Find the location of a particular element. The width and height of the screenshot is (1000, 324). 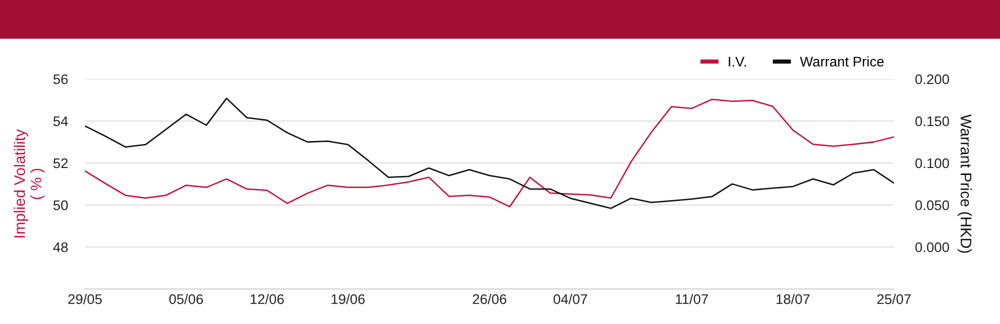

x-tick-label: 18/07 is located at coordinates (793, 299).